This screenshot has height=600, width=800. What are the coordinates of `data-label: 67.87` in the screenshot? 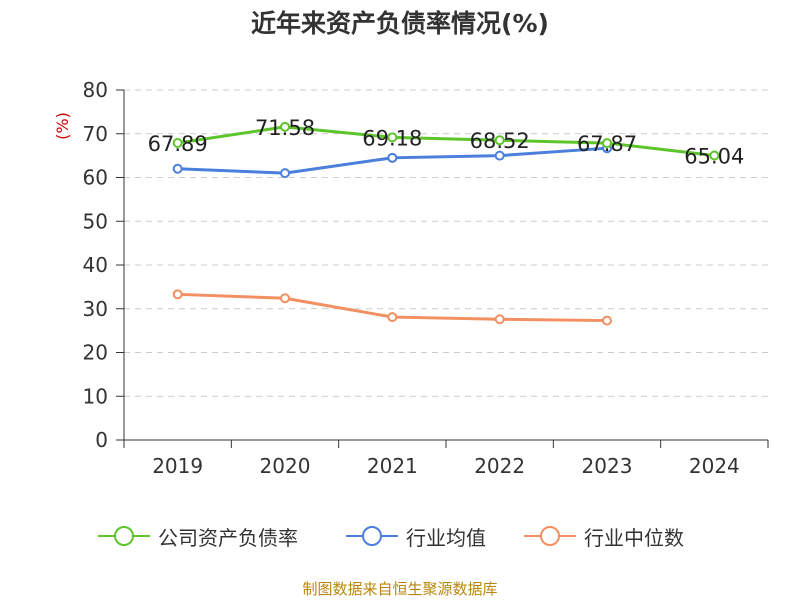 It's located at (607, 144).